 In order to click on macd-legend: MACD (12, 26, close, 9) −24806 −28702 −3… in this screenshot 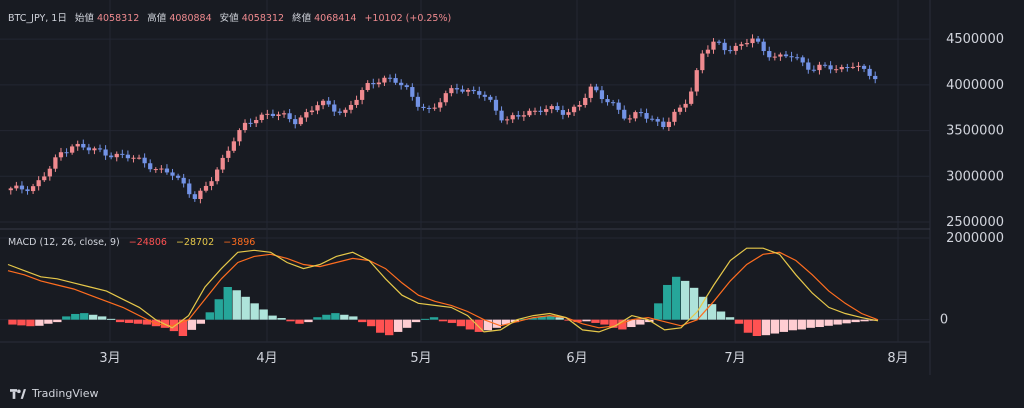, I will do `click(131, 242)`.